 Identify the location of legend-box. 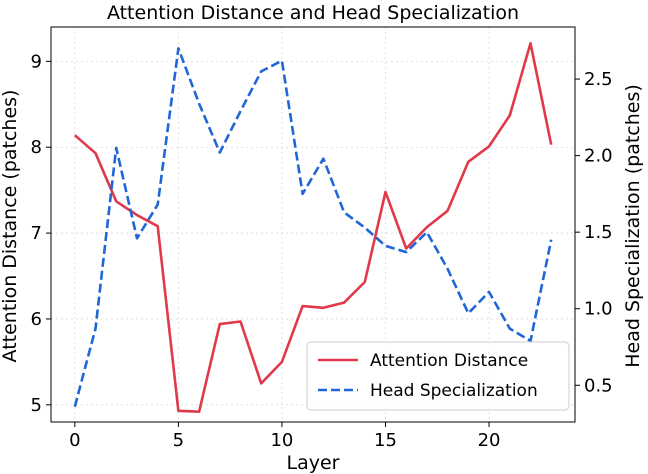
(438, 376).